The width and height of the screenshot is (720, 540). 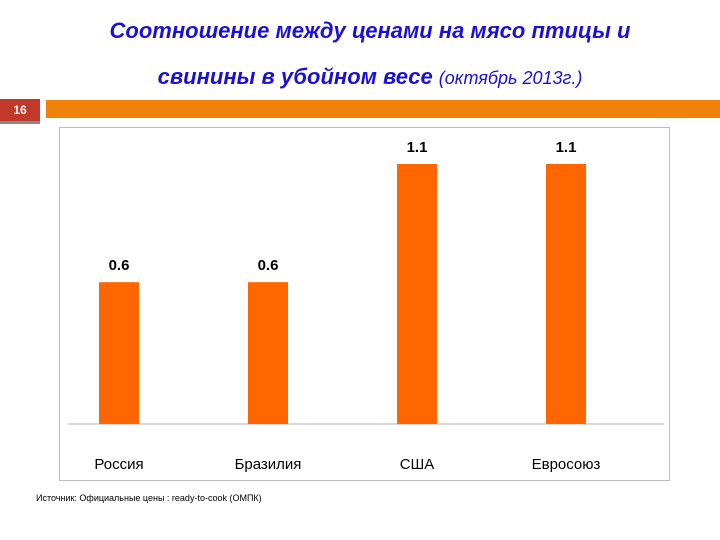 What do you see at coordinates (383, 109) in the screenshot?
I see `header-rule-orange` at bounding box center [383, 109].